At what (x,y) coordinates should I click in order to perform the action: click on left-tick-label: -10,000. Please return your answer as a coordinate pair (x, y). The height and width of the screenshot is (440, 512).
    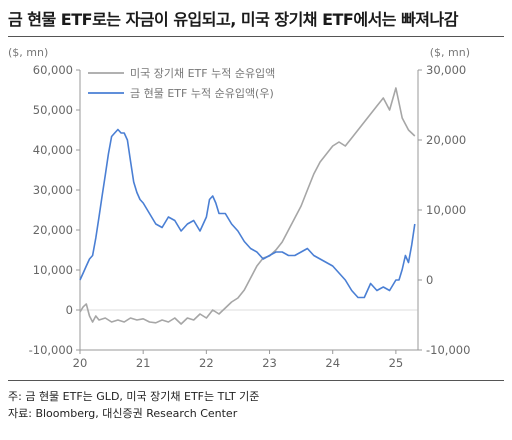
    Looking at the image, I should click on (51, 350).